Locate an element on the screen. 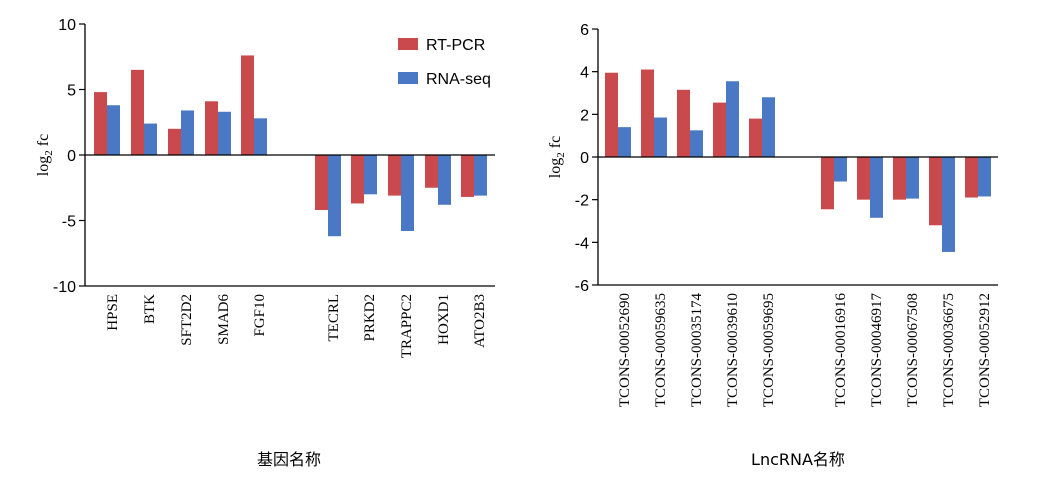  left-y-tick-label: 0 is located at coordinates (71, 156).